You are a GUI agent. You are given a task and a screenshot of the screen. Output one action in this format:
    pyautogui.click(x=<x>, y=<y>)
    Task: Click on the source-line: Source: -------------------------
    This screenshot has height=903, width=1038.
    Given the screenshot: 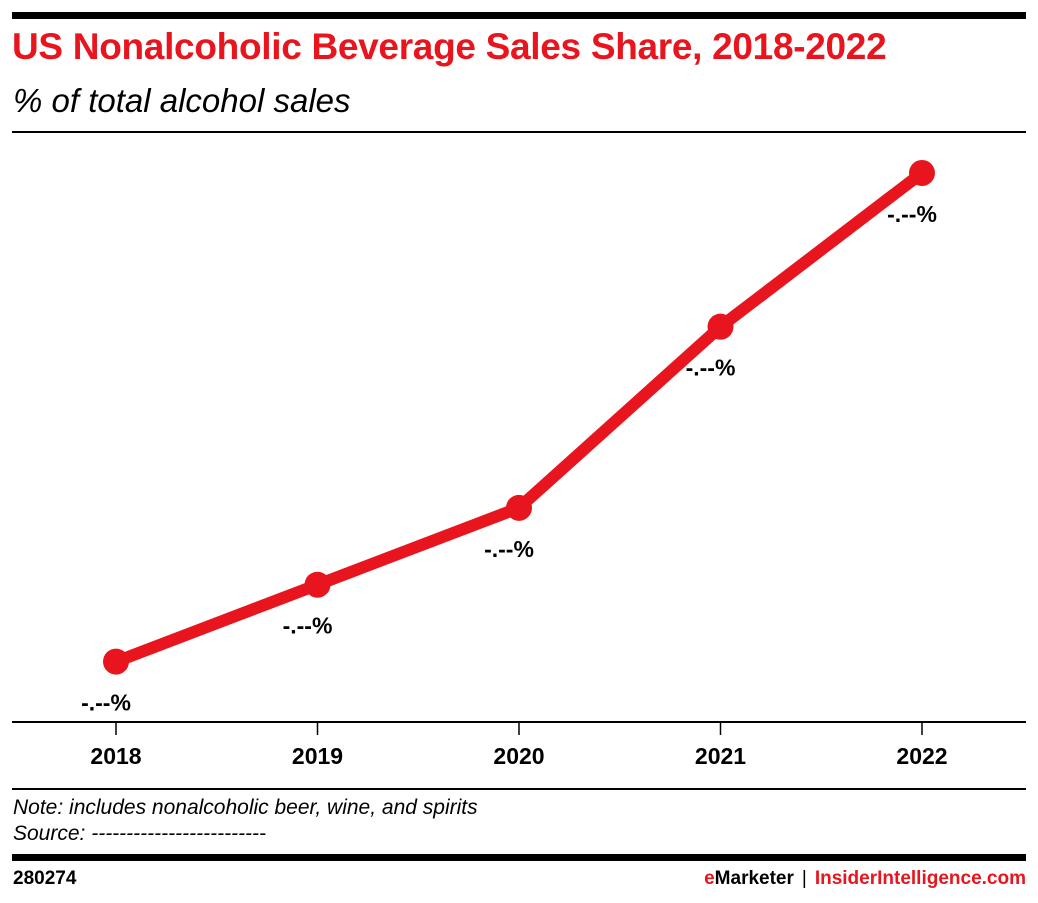 What is the action you would take?
    pyautogui.click(x=140, y=833)
    